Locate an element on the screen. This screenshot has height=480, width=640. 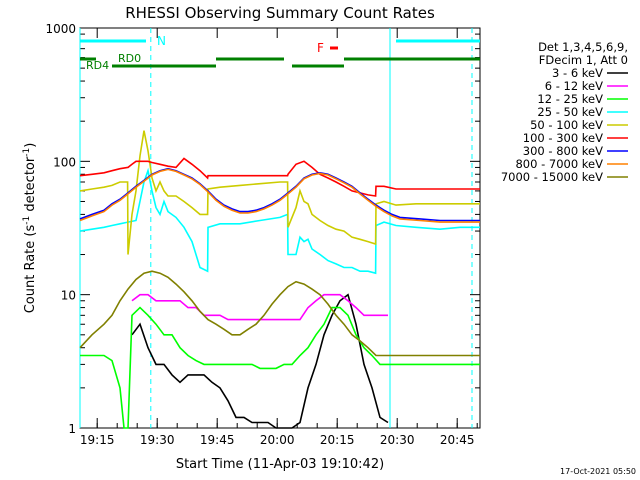
legend-header-1: Det 1,3,4,5,6,9, is located at coordinates (583, 47).